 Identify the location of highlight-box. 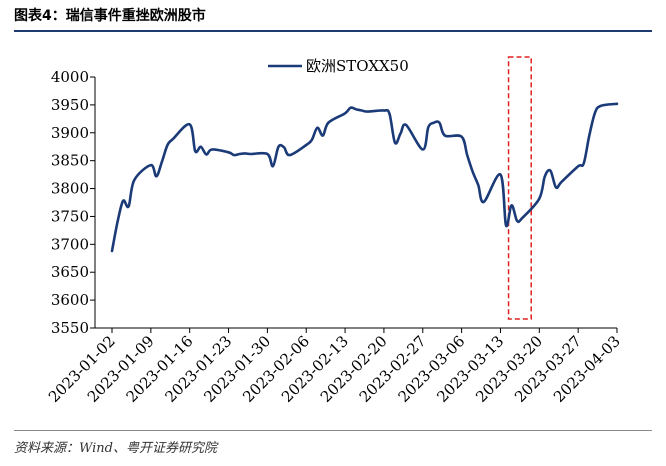
(519, 188).